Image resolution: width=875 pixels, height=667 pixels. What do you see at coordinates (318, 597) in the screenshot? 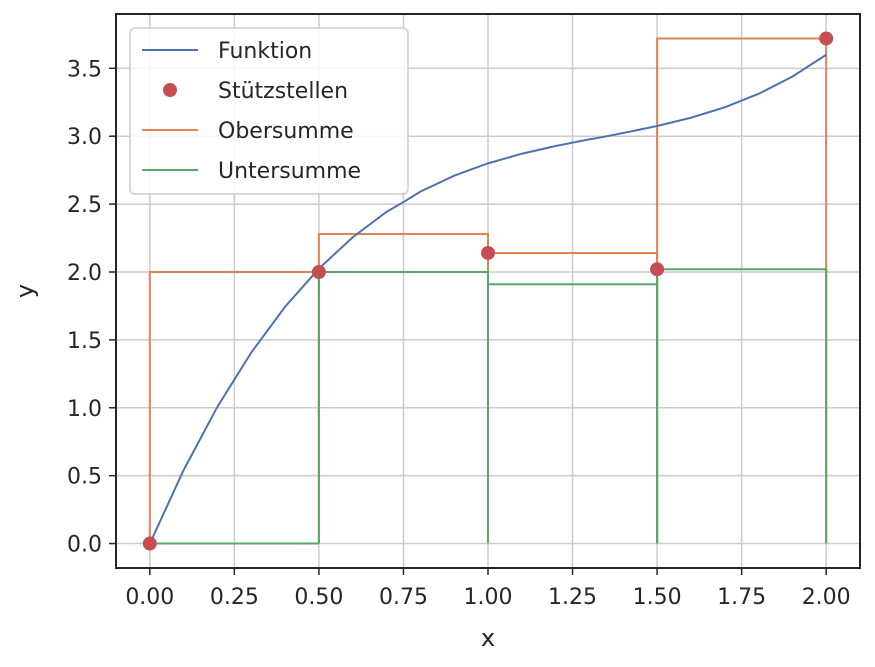
I see `x-tick-label: 0.50` at bounding box center [318, 597].